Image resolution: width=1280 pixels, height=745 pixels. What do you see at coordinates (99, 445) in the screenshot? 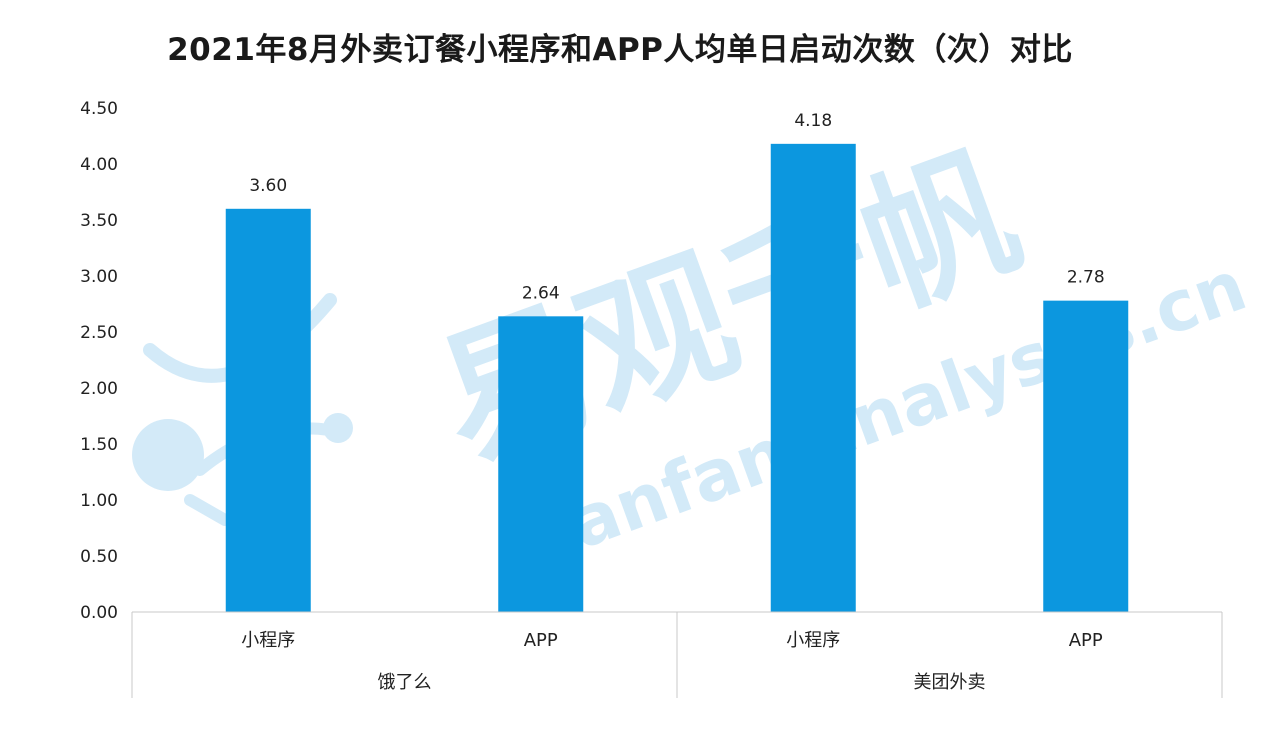
I see `y-tick-label: 1.50` at bounding box center [99, 445].